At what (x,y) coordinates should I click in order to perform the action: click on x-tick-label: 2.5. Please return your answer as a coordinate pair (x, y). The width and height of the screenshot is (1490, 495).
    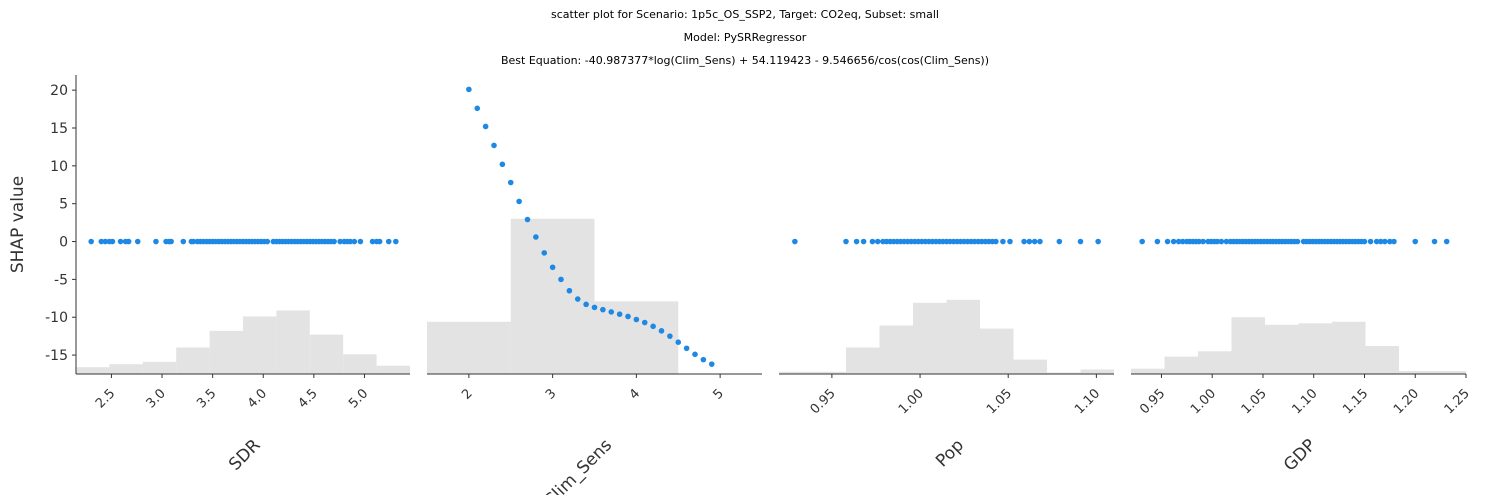
    Looking at the image, I should click on (105, 398).